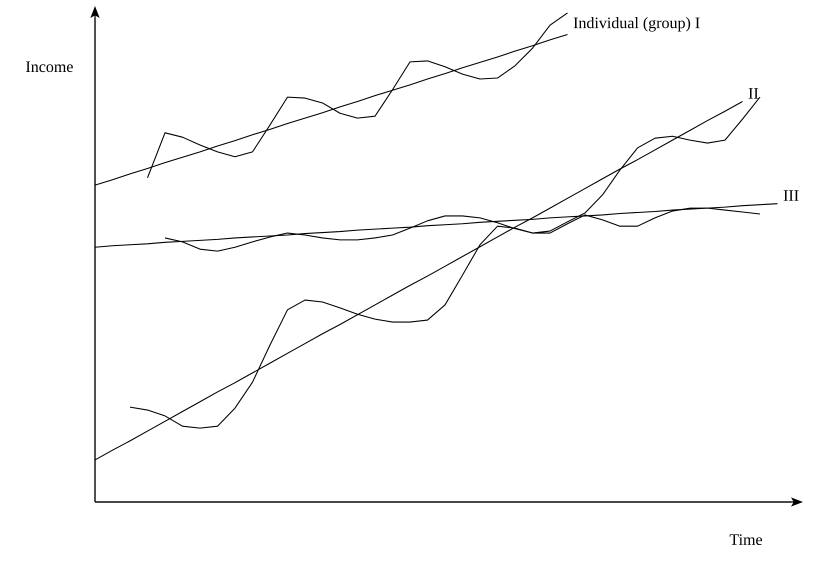 The height and width of the screenshot is (564, 814). Describe the element at coordinates (753, 93) in the screenshot. I see `series-label: II` at that location.